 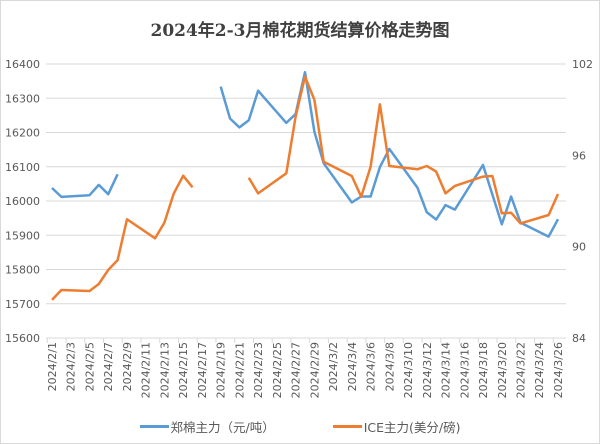 What do you see at coordinates (22, 304) in the screenshot?
I see `y-left-tick-label: 15700` at bounding box center [22, 304].